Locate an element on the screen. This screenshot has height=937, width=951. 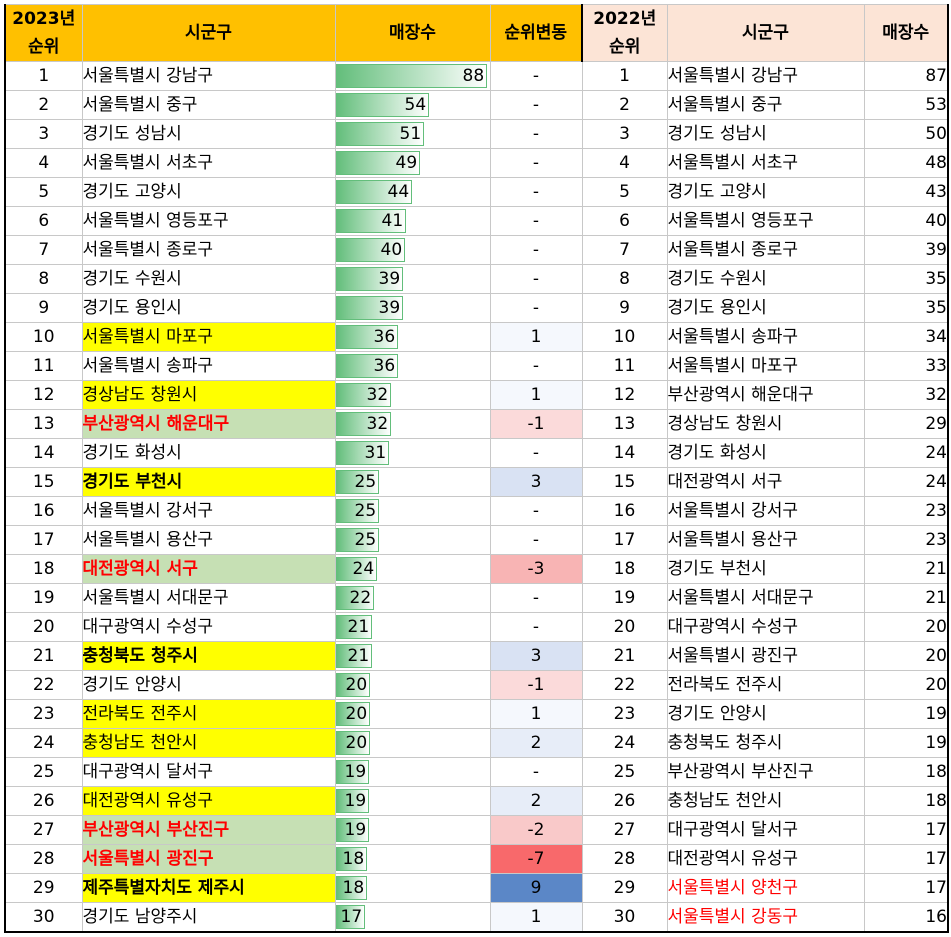
rank-2022-cell: 11 is located at coordinates (624, 366).